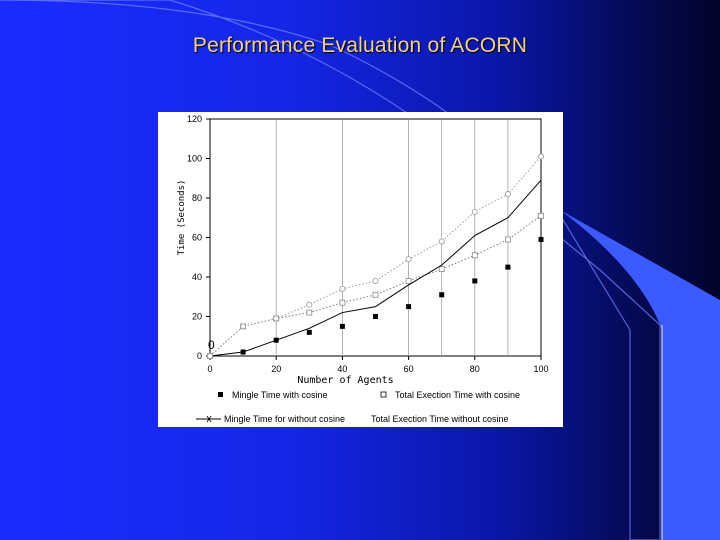 The height and width of the screenshot is (540, 720). What do you see at coordinates (345, 380) in the screenshot?
I see `x-axis-label: Number of Agents` at bounding box center [345, 380].